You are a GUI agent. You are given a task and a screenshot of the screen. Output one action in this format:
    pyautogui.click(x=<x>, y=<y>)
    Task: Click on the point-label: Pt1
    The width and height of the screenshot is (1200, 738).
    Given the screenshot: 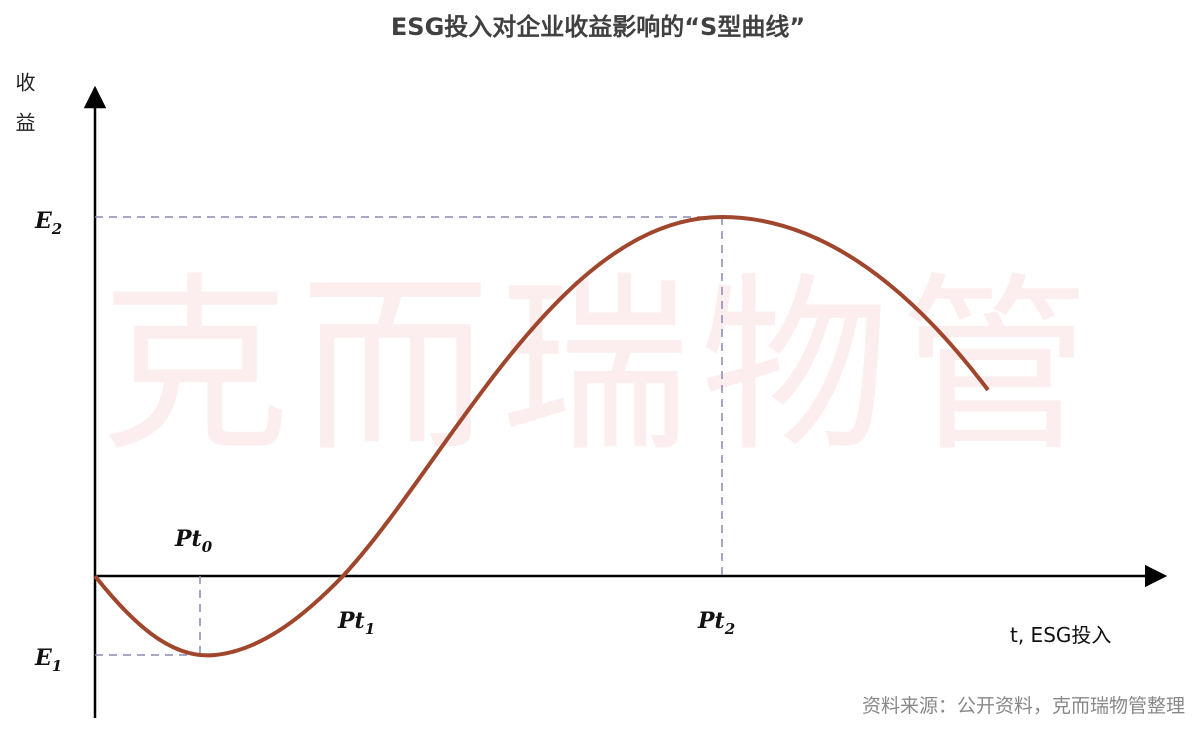 What is the action you would take?
    pyautogui.click(x=356, y=623)
    